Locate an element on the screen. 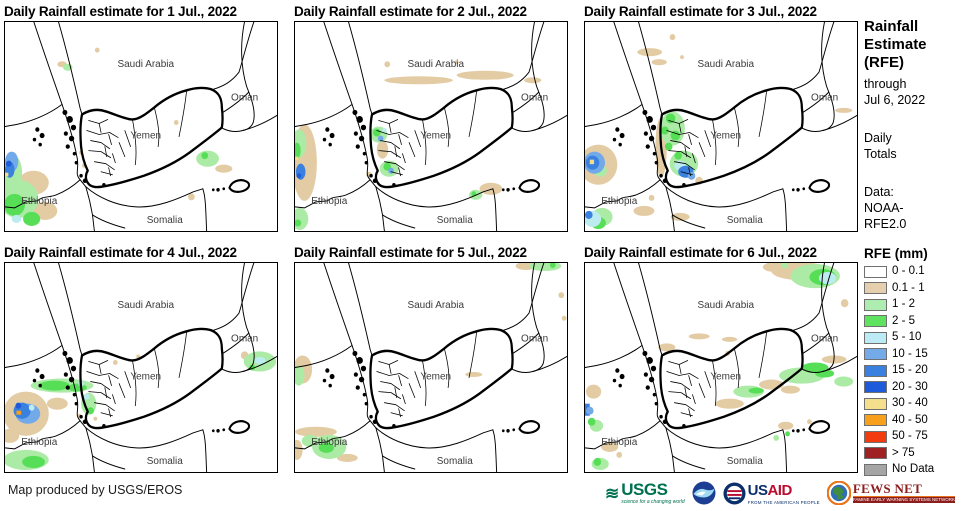  sidebar-period: Daily Totals is located at coordinates (914, 146).